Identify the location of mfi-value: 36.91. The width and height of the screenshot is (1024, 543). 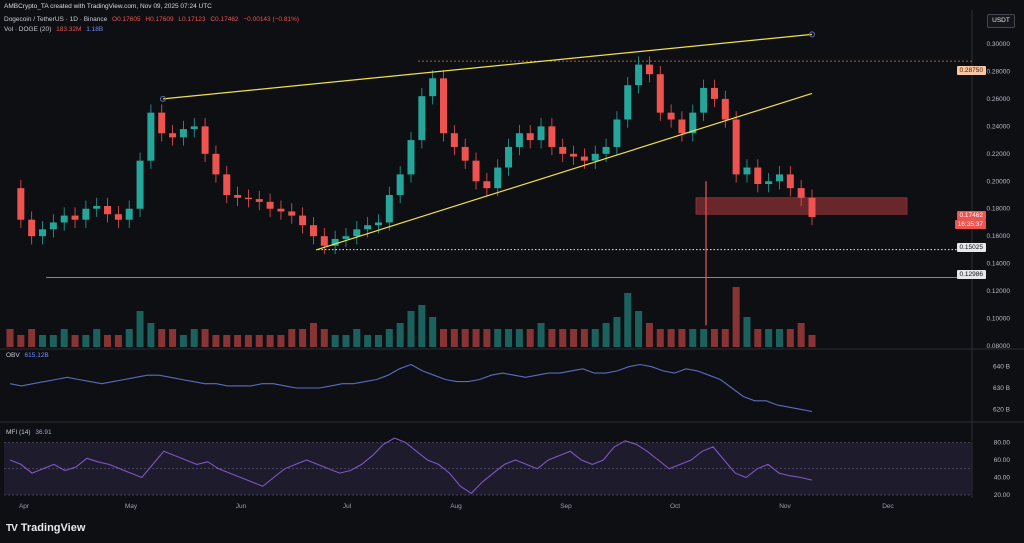
(43, 432).